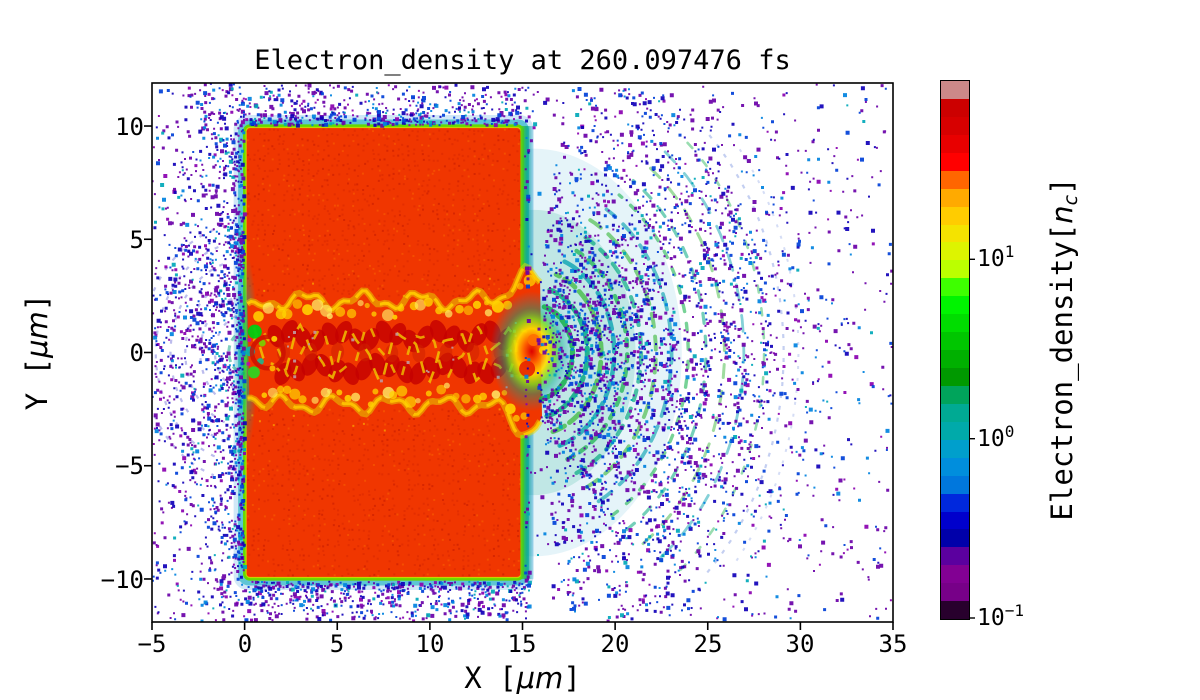  I want to click on x-tick-label: 10, so click(430, 644).